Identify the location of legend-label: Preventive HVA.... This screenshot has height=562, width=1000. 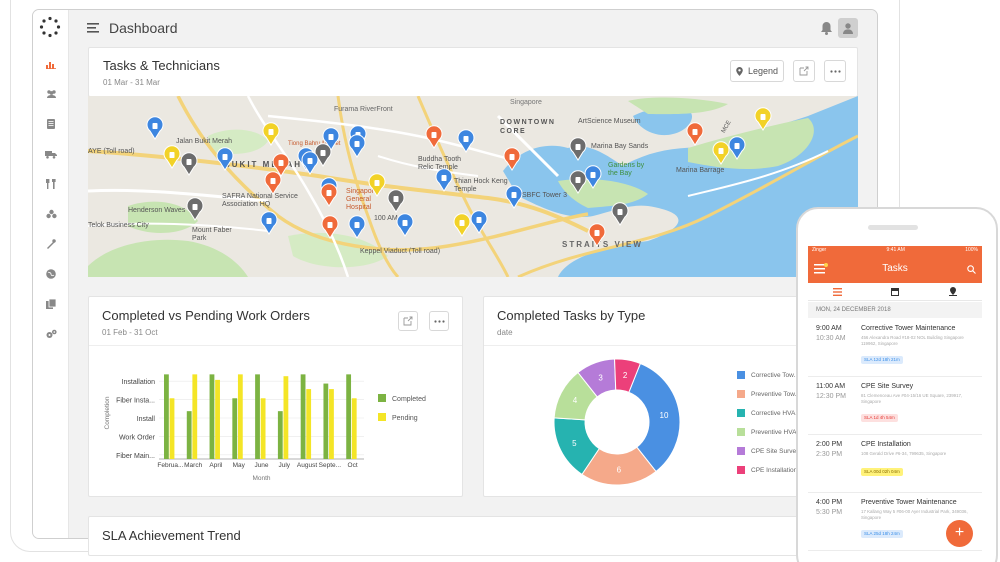
(776, 432).